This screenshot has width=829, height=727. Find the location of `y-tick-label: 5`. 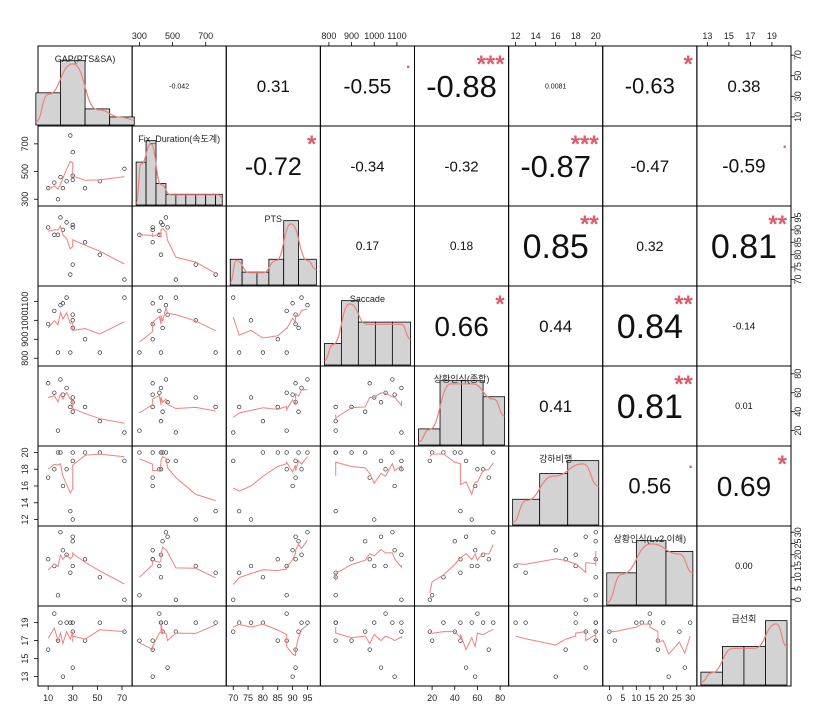

y-tick-label: 5 is located at coordinates (798, 588).